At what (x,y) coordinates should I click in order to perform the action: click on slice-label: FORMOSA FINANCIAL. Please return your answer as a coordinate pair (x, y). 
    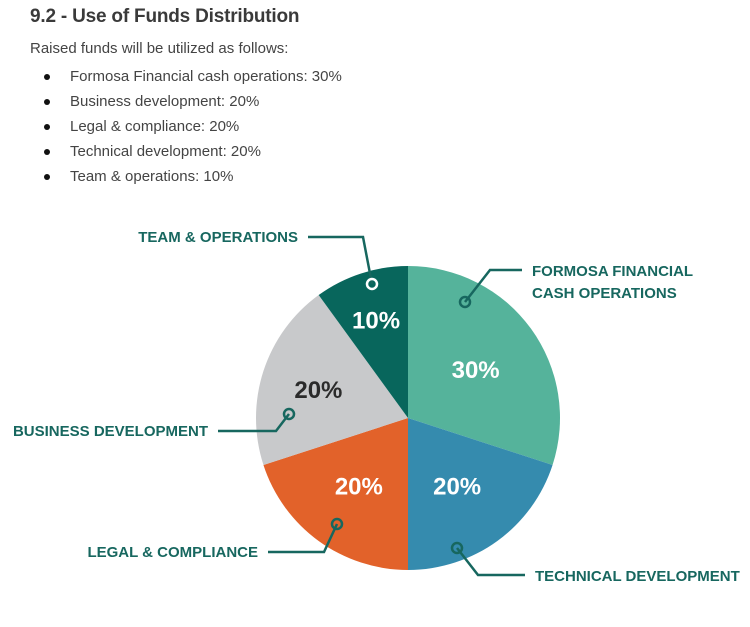
    Looking at the image, I should click on (612, 271).